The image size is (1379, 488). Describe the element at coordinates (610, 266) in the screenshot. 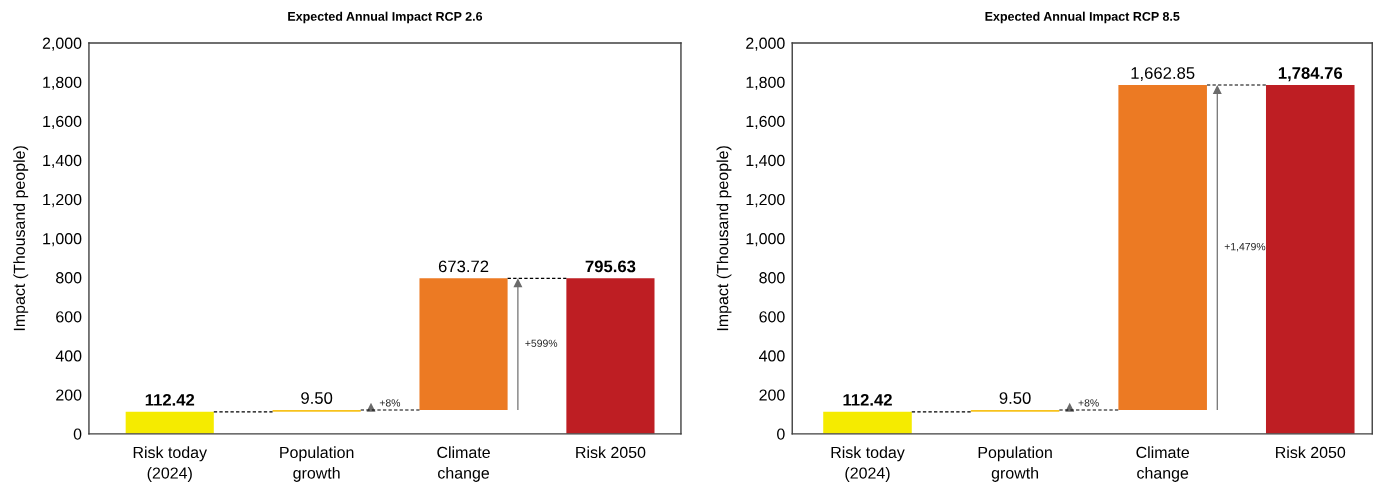

I see `data-label: 795.63` at that location.